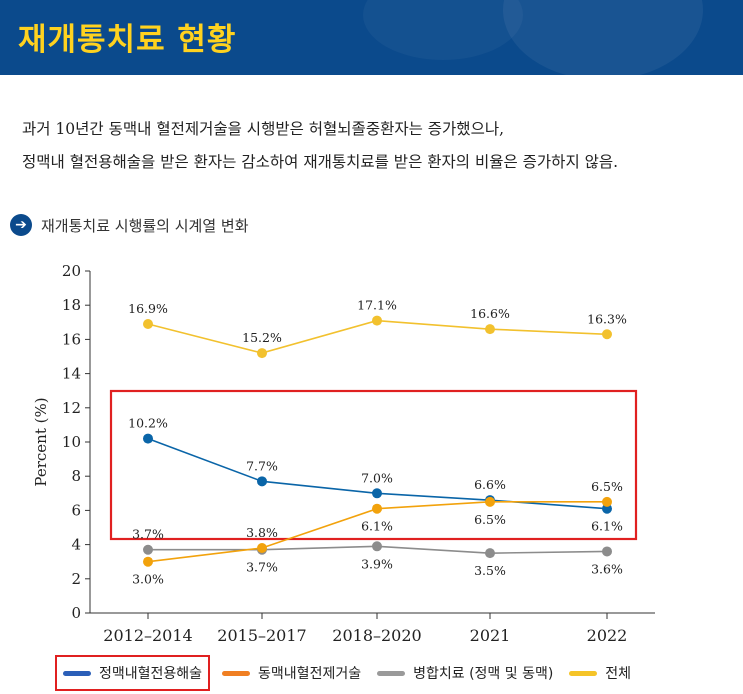  I want to click on legend-item: 동맥내혈전제거술, so click(291, 673).